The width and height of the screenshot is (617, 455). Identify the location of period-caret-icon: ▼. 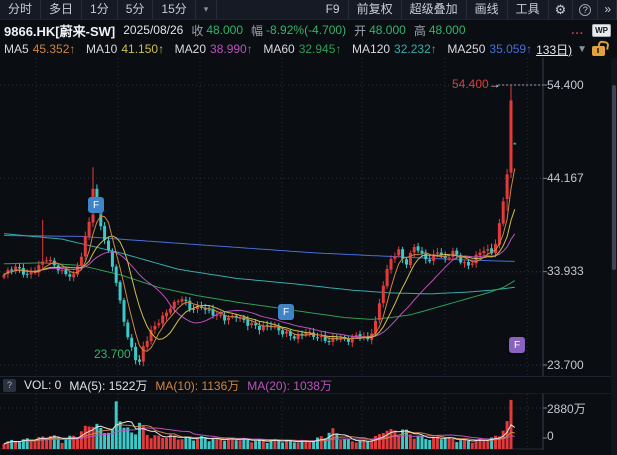
(582, 49).